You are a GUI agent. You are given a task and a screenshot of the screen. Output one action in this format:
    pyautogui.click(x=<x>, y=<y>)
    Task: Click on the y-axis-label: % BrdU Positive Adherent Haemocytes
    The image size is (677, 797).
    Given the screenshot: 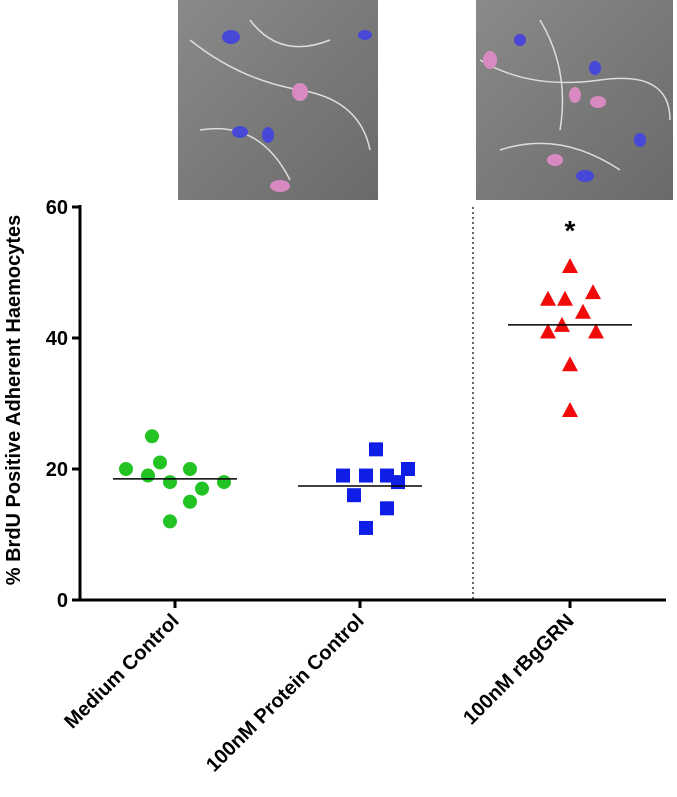 What is the action you would take?
    pyautogui.click(x=14, y=400)
    